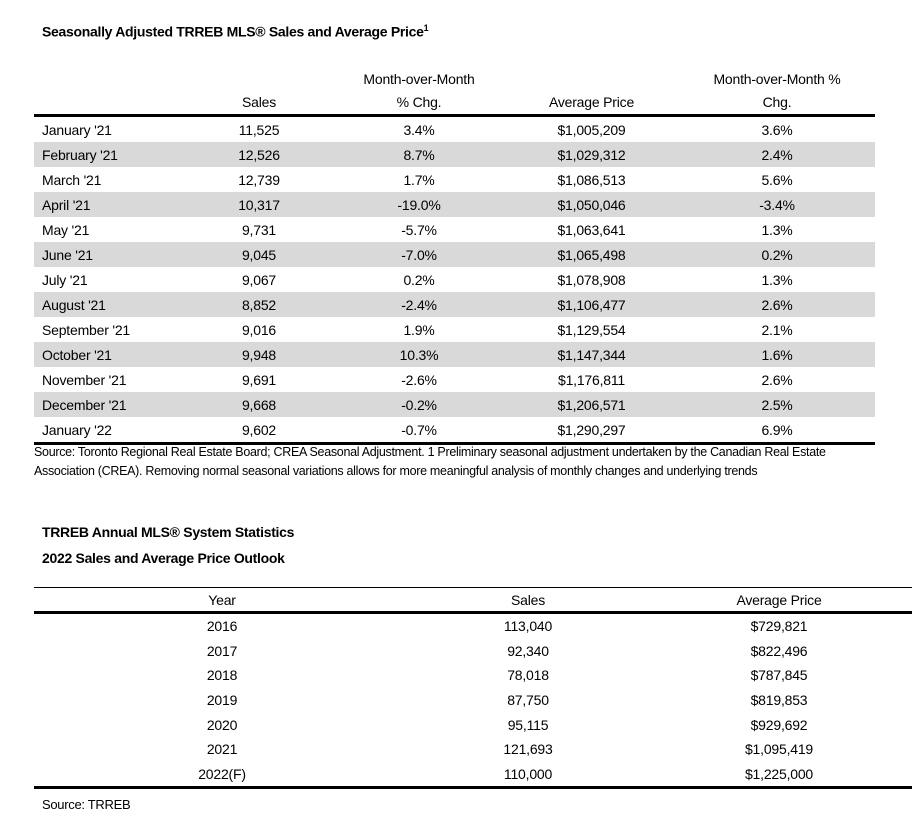  What do you see at coordinates (591, 154) in the screenshot?
I see `avg-price-cell: $1,029,312` at bounding box center [591, 154].